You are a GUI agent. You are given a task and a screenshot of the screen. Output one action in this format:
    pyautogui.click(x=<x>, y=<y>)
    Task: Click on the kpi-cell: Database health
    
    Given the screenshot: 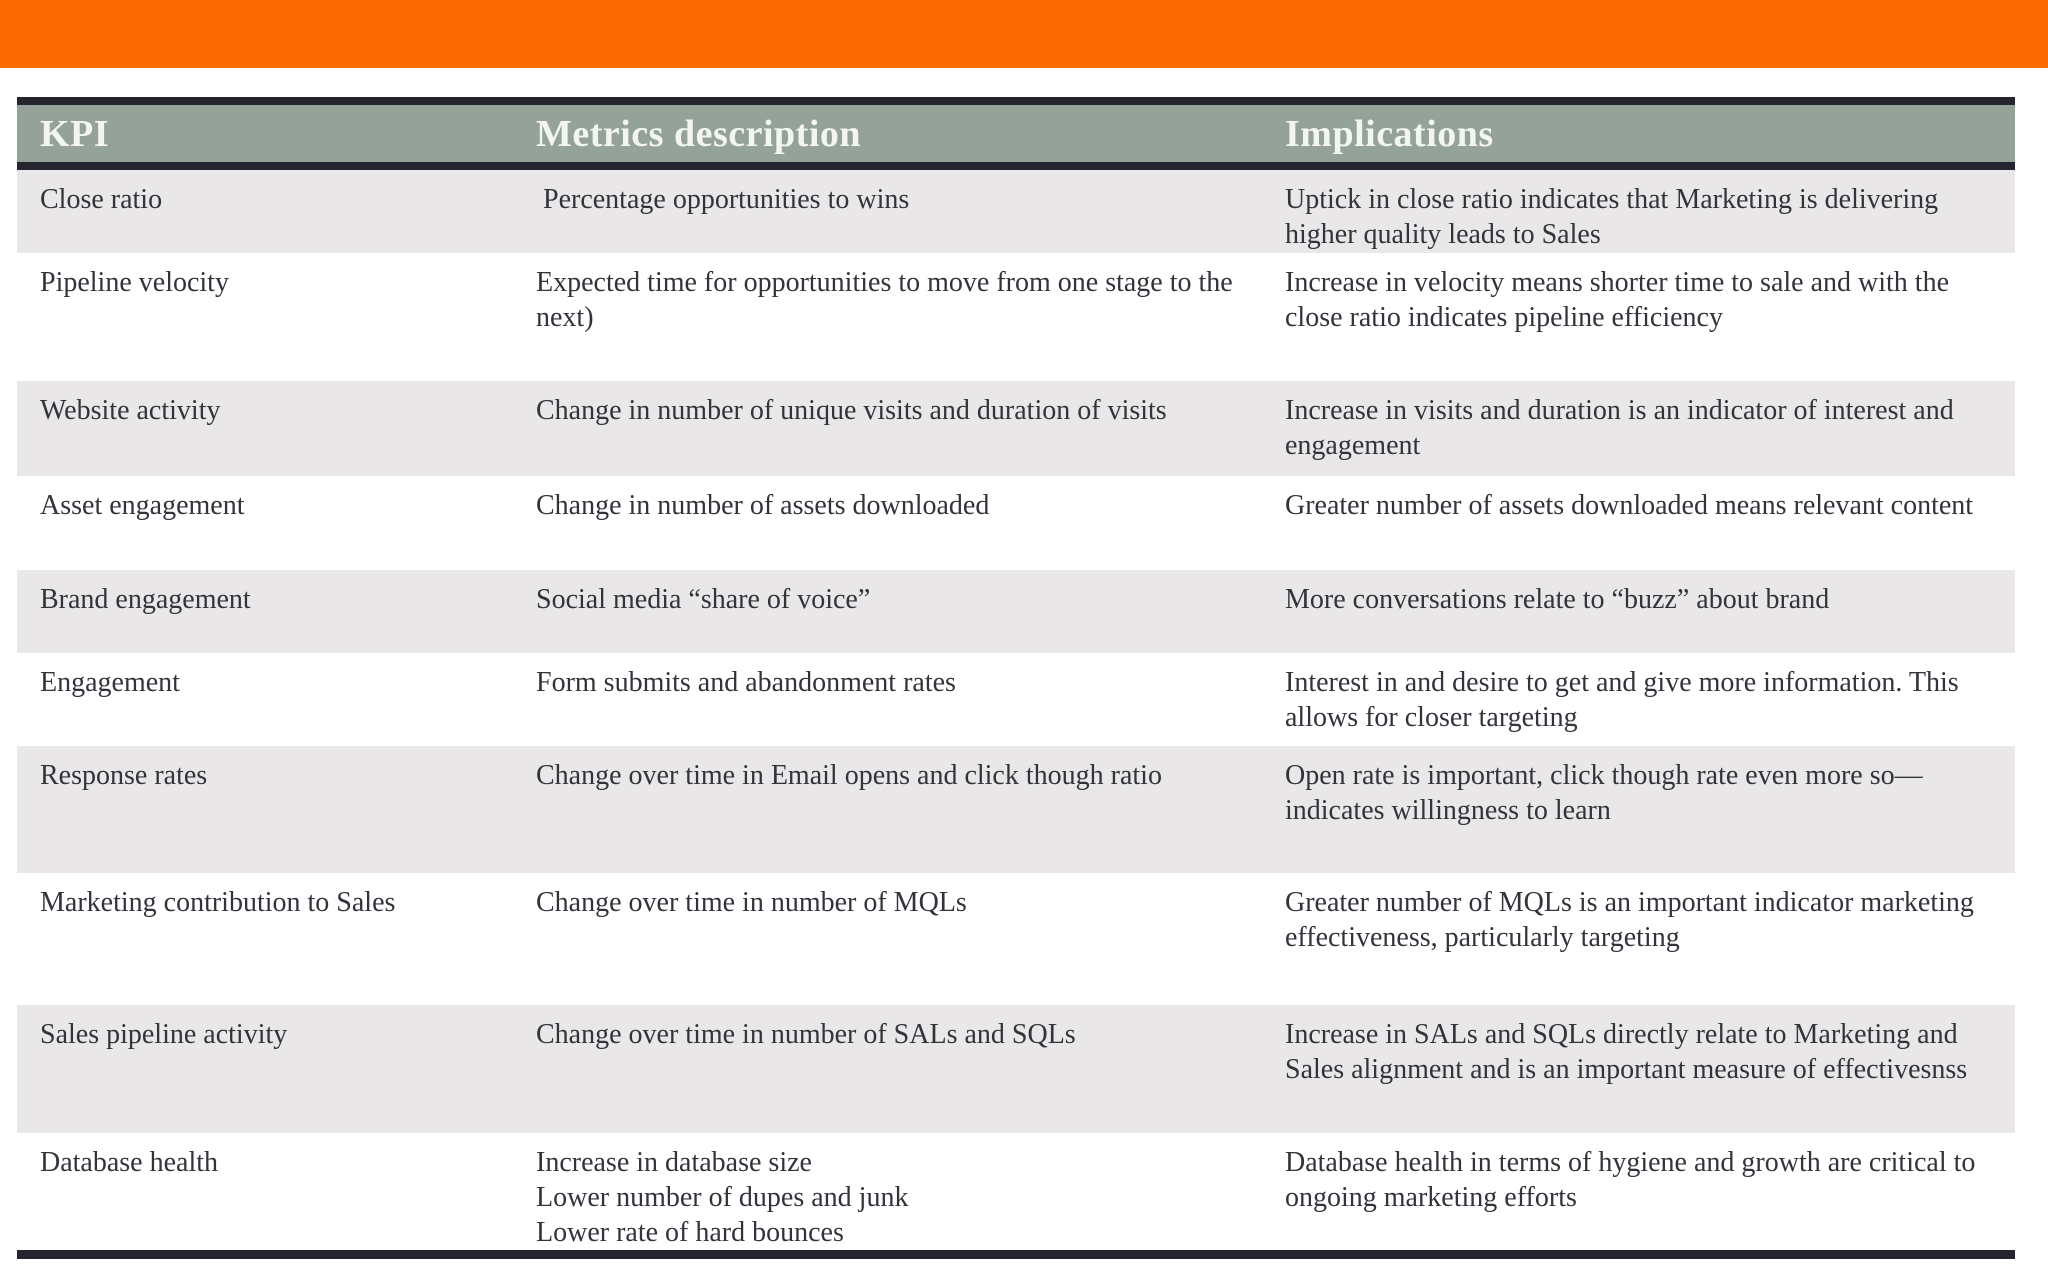 What is the action you would take?
    pyautogui.click(x=129, y=1162)
    